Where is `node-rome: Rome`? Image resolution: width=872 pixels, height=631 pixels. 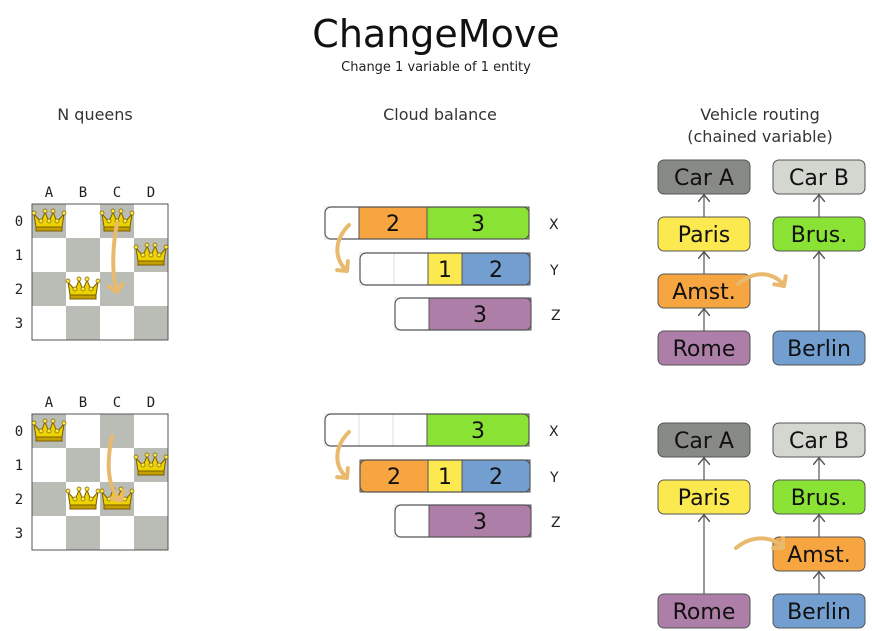 node-rome: Rome is located at coordinates (704, 611).